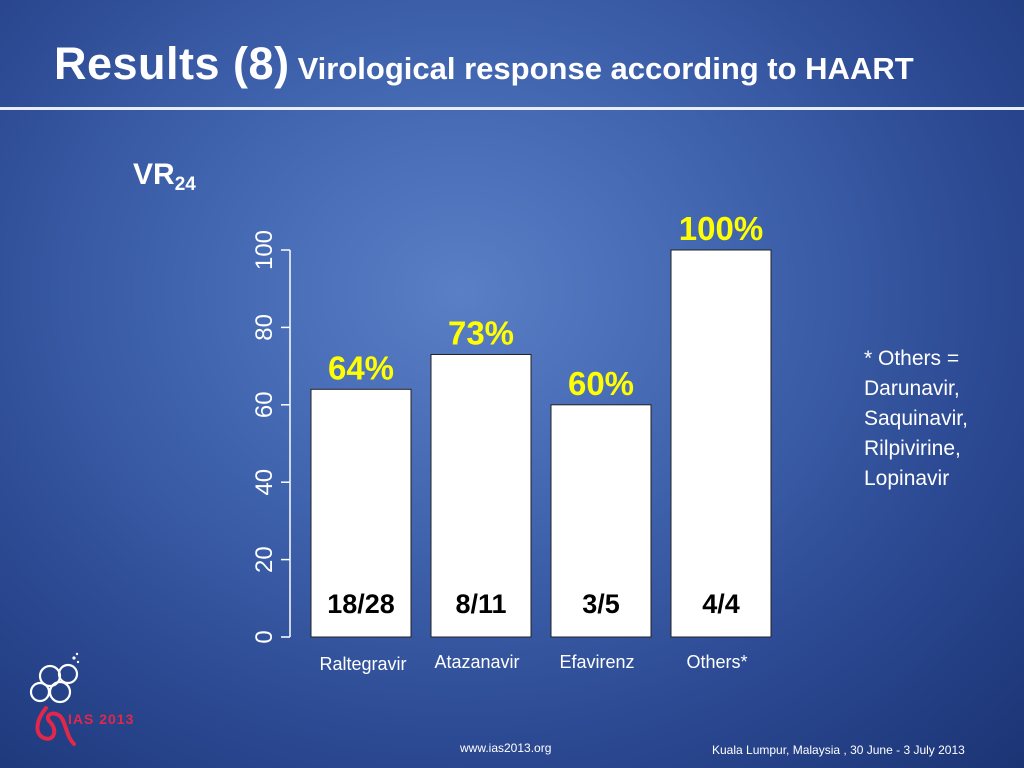 The height and width of the screenshot is (768, 1024). Describe the element at coordinates (101, 719) in the screenshot. I see `logo-text: IAS 2013` at that location.